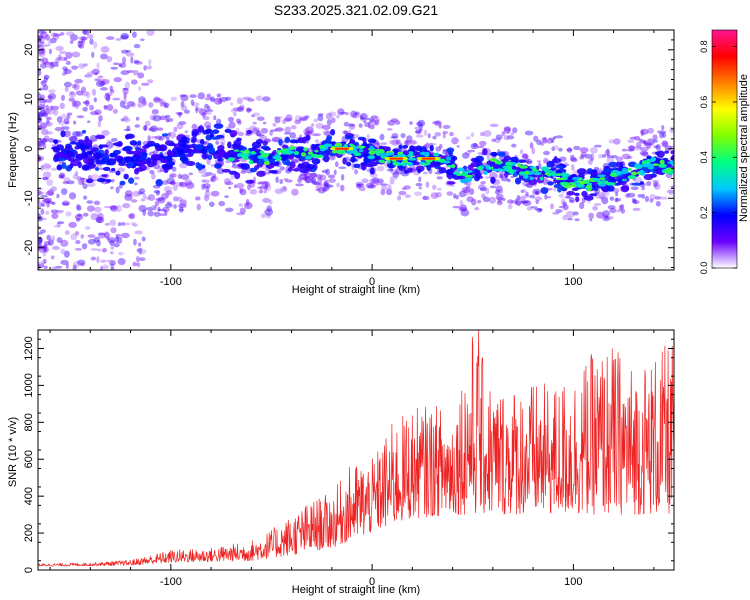  Describe the element at coordinates (704, 268) in the screenshot. I see `colorbar-tick-label: 0.0` at that location.